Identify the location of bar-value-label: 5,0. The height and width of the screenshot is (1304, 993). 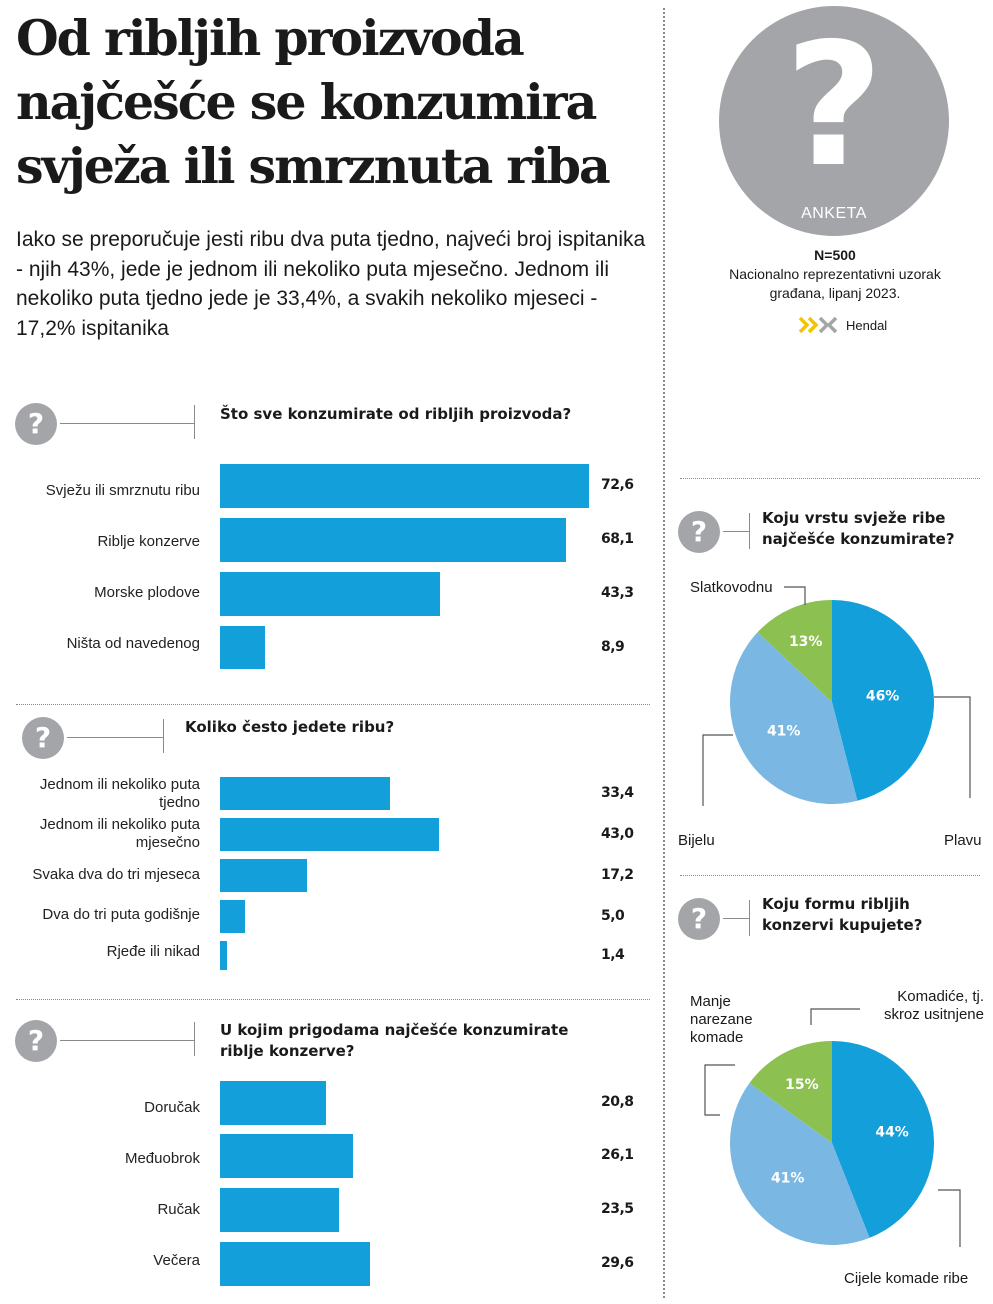
(613, 915).